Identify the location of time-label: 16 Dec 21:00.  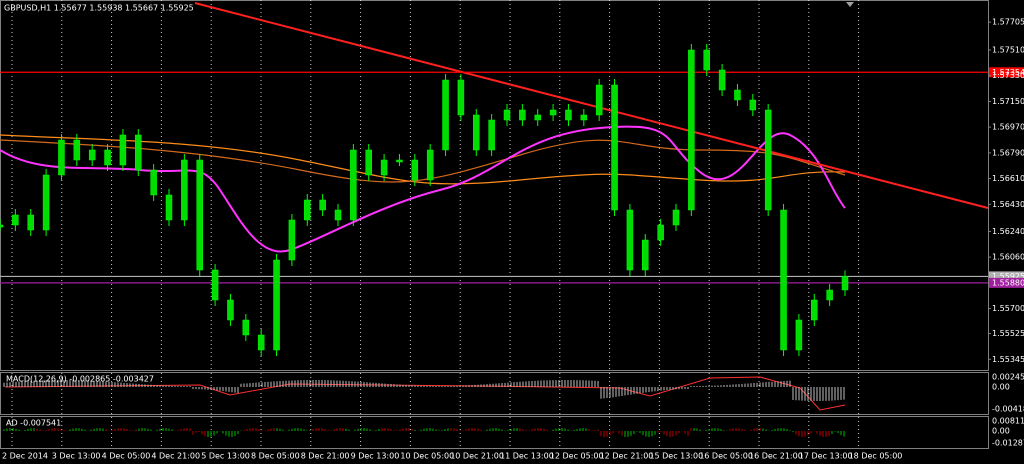
(776, 456).